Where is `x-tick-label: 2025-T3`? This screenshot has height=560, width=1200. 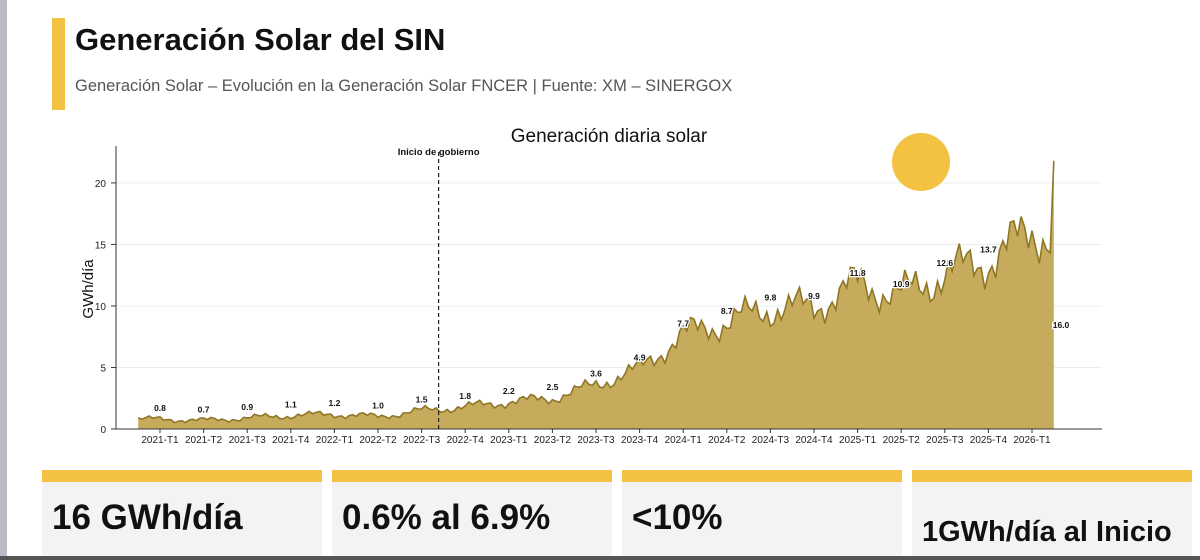 x-tick-label: 2025-T3 is located at coordinates (945, 440).